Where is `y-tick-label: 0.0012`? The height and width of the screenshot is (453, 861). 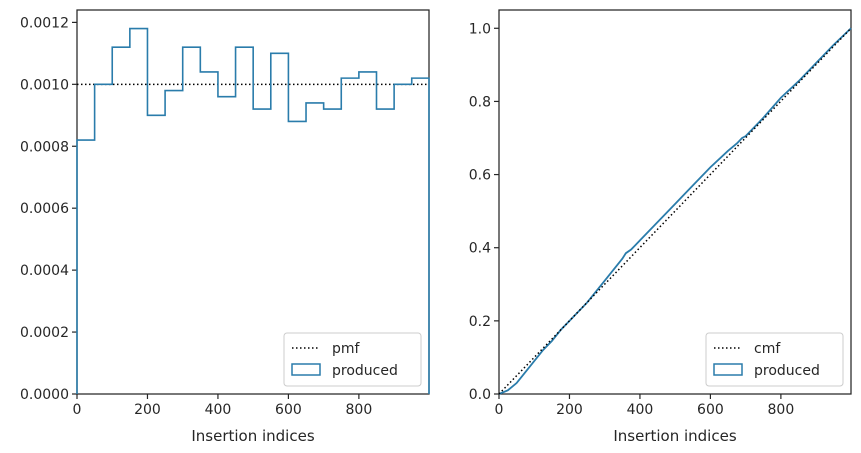
y-tick-label: 0.0012 is located at coordinates (44, 23).